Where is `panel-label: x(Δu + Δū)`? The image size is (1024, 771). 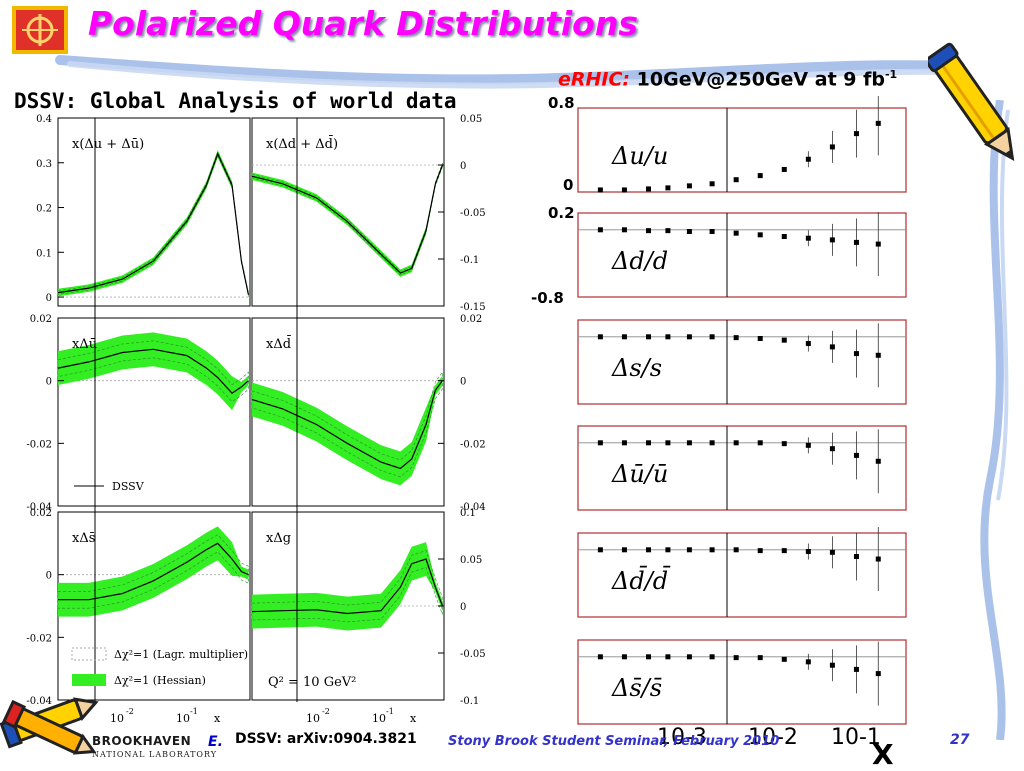
panel-label: x(Δu + Δū) is located at coordinates (108, 144).